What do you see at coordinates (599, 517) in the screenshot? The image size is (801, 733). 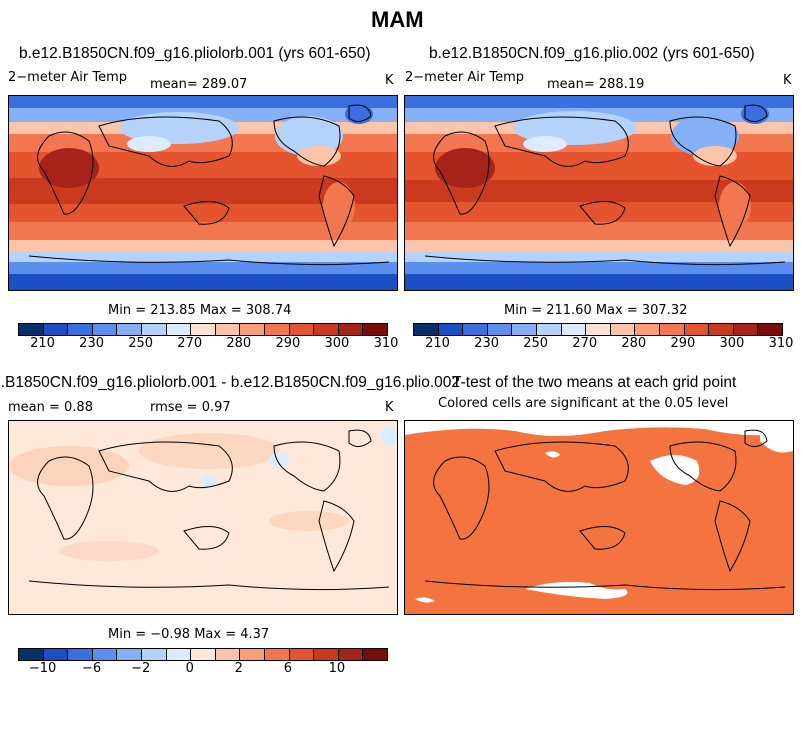 I see `panel4-ttest-map` at bounding box center [599, 517].